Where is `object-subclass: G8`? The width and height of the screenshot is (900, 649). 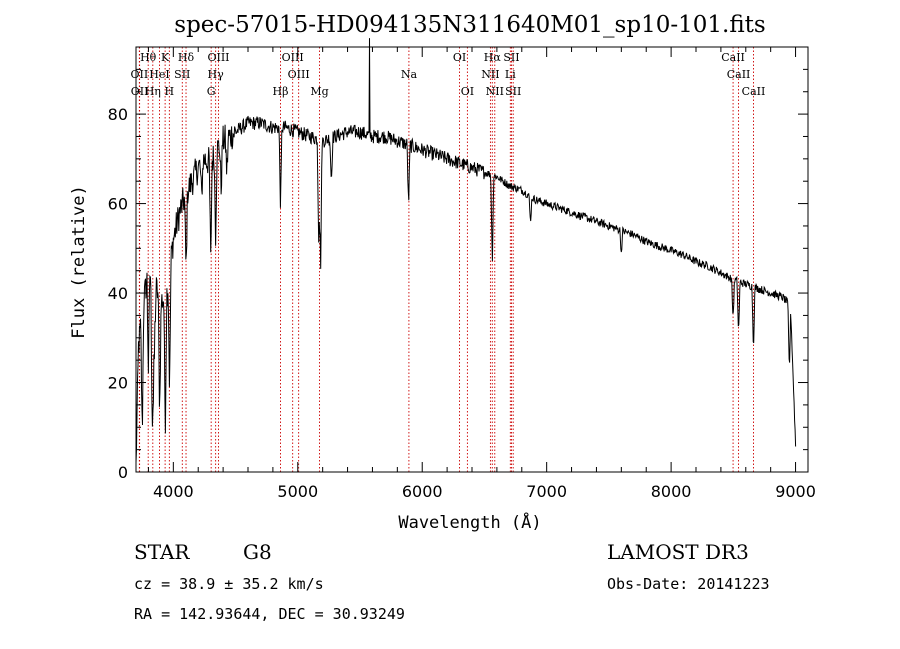 object-subclass: G8 is located at coordinates (257, 552).